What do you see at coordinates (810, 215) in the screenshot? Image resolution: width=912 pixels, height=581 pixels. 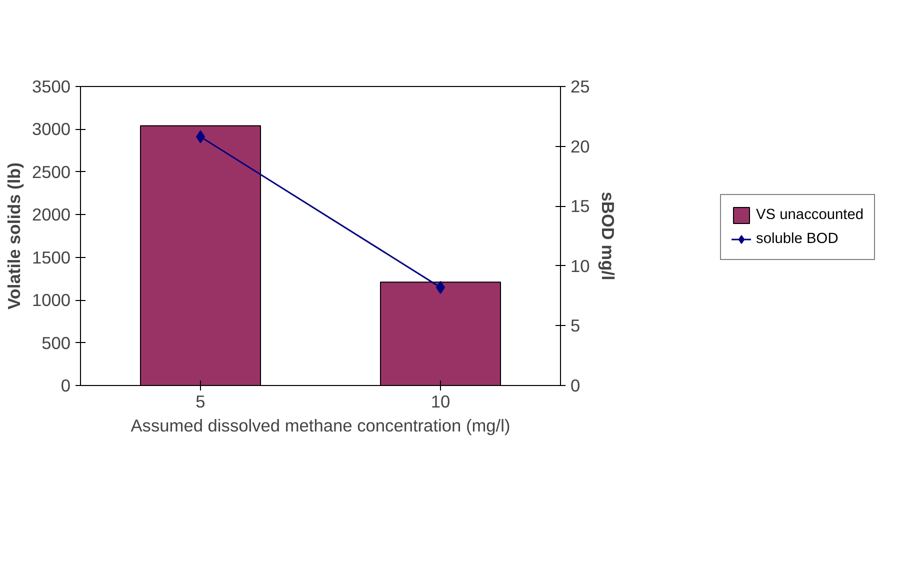 I see `legend-label: VS unaccounted` at bounding box center [810, 215].